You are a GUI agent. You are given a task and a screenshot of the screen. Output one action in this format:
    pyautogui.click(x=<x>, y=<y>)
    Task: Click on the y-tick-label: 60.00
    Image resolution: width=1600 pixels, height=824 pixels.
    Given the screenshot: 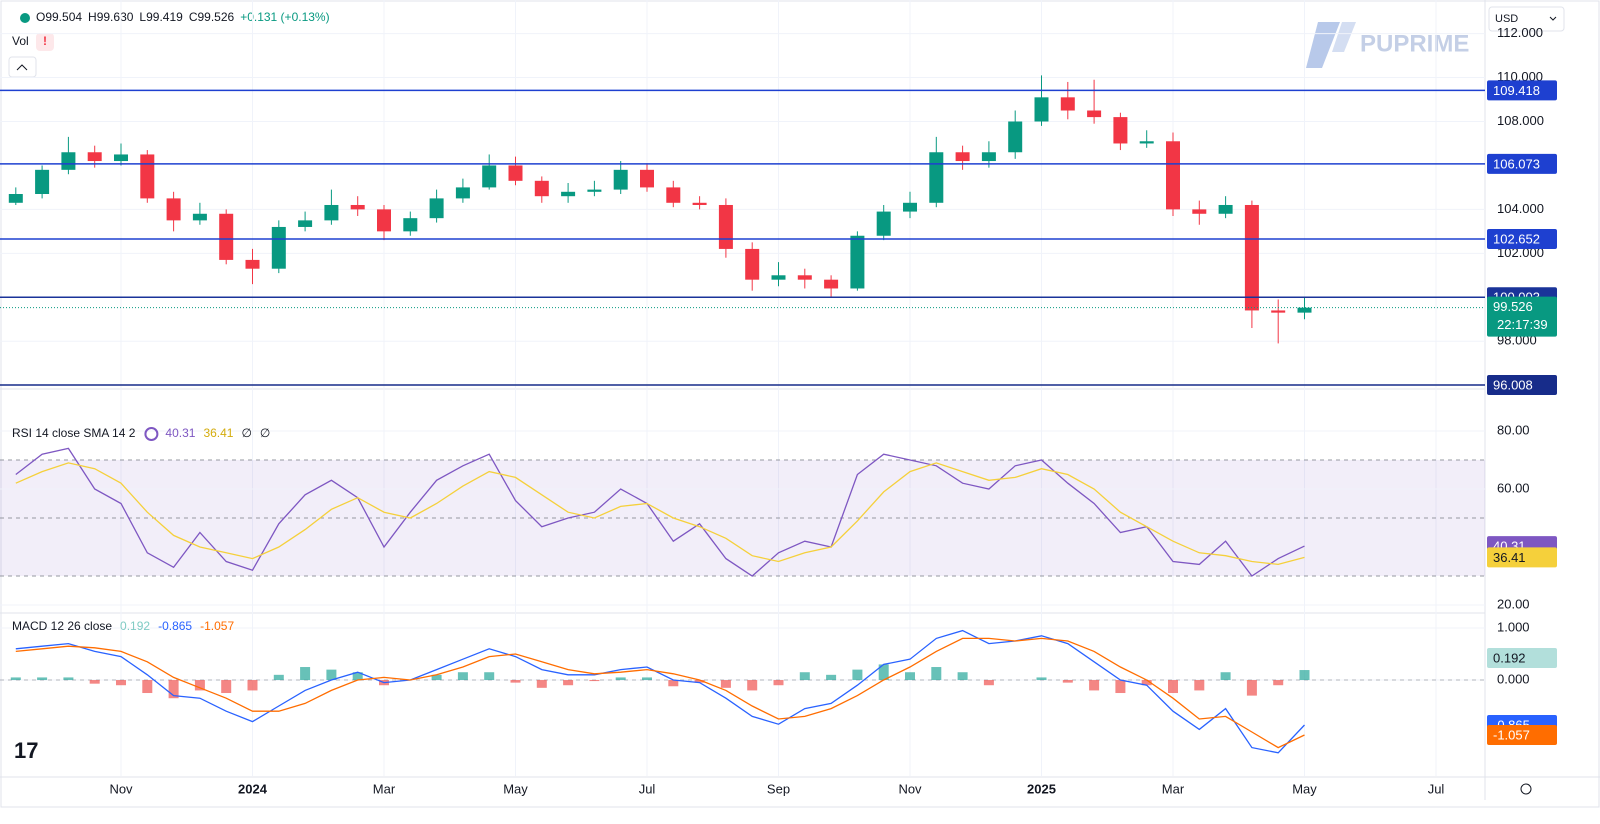 What is the action you would take?
    pyautogui.click(x=1513, y=487)
    